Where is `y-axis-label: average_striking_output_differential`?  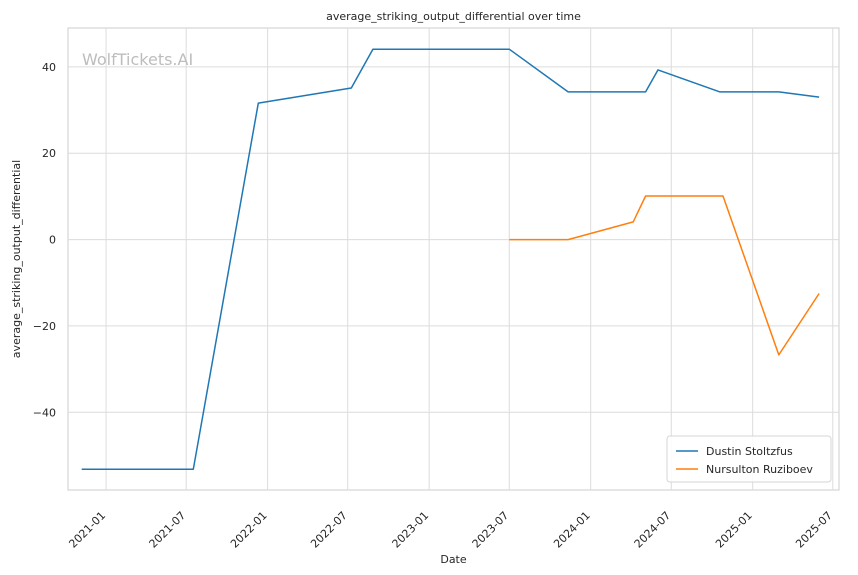
y-axis-label: average_striking_output_differential is located at coordinates (16, 259).